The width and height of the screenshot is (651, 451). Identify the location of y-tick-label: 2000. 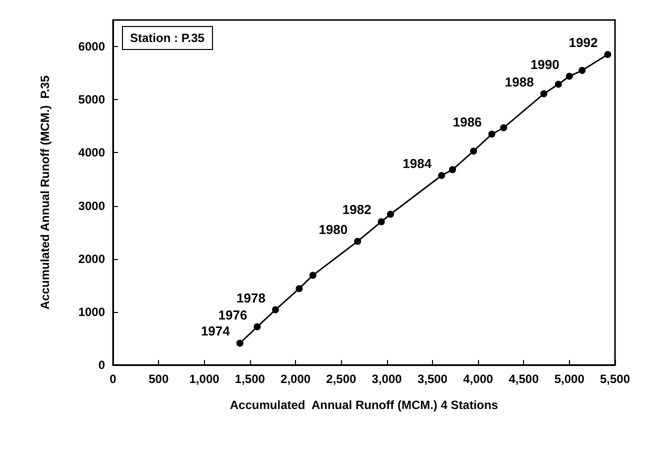
(92, 259).